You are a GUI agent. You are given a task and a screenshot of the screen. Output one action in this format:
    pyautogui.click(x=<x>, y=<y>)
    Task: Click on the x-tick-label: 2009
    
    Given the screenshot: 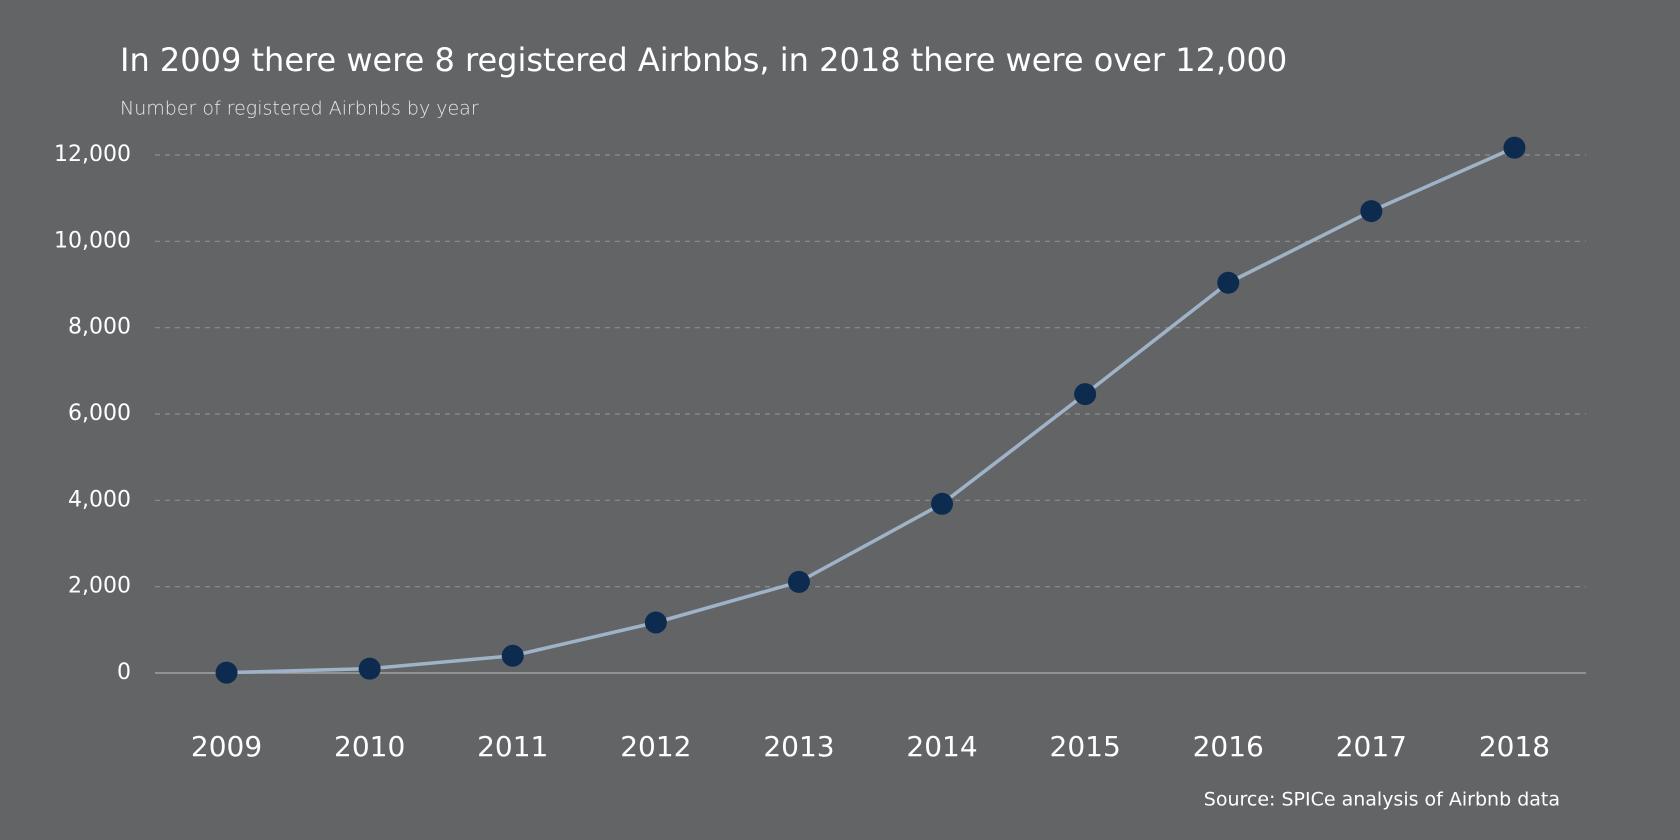 What is the action you would take?
    pyautogui.click(x=226, y=746)
    